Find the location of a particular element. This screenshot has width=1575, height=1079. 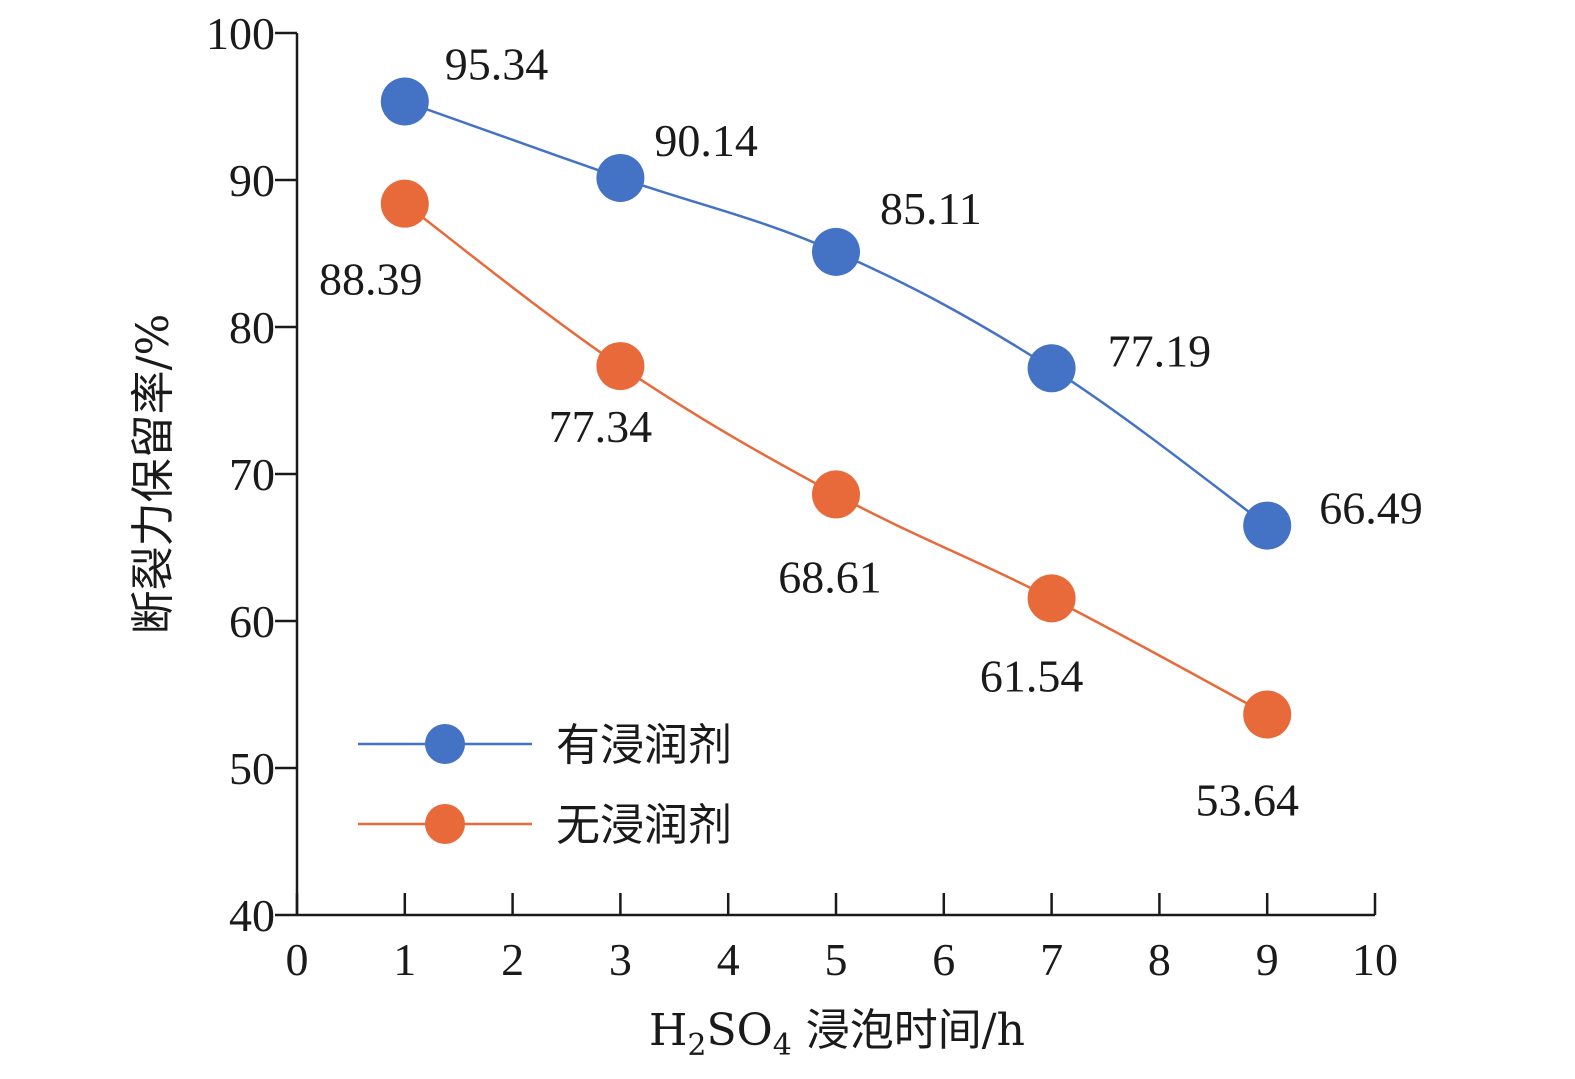

x-tick-label: 0 is located at coordinates (297, 959).